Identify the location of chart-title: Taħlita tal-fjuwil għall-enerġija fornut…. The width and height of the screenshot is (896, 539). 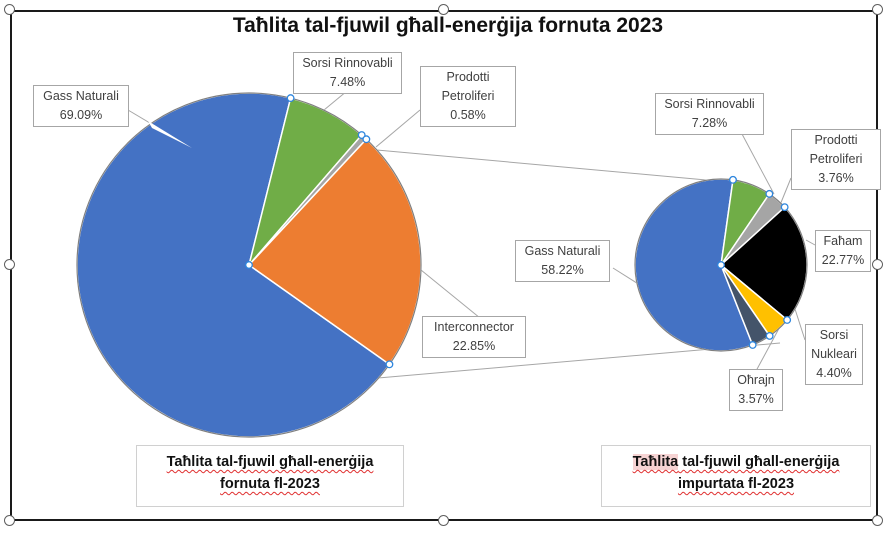
(448, 25).